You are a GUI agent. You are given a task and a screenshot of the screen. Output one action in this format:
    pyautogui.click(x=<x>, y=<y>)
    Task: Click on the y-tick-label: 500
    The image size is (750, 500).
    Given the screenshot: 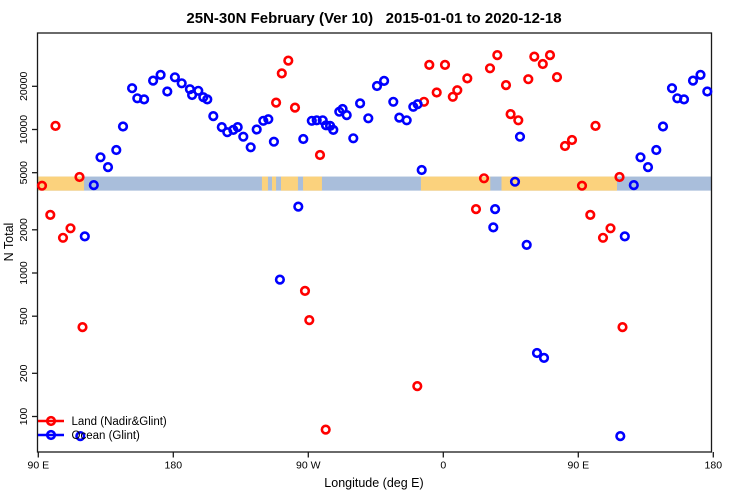 What is the action you would take?
    pyautogui.click(x=24, y=316)
    